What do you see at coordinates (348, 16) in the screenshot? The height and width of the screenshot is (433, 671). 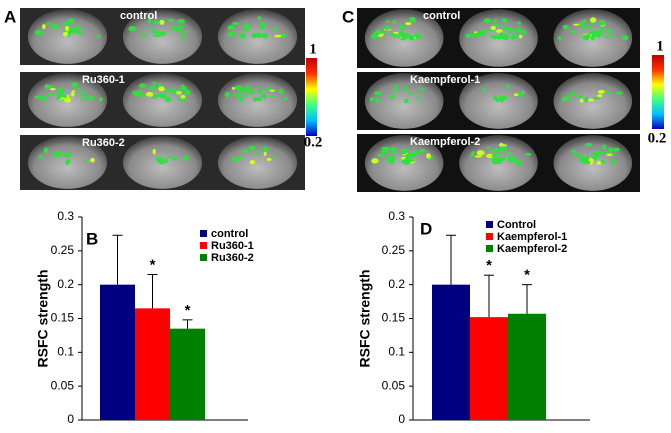 I see `panel-letter: C` at bounding box center [348, 16].